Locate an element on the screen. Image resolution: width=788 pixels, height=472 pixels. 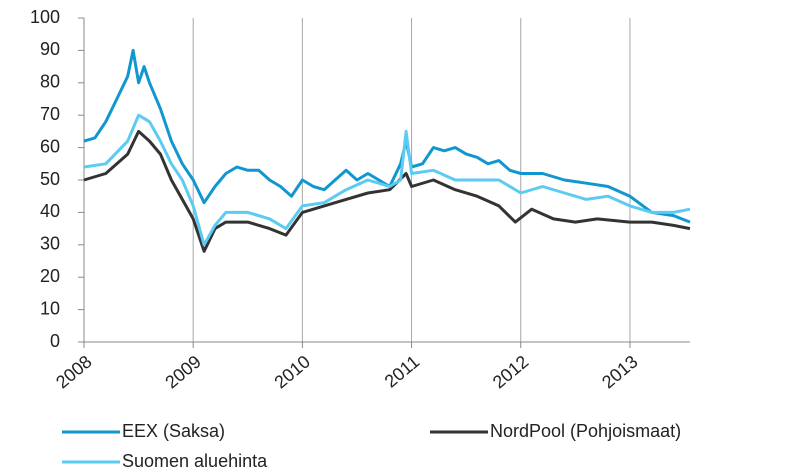
x-tick-label: 2012 is located at coordinates (511, 371).